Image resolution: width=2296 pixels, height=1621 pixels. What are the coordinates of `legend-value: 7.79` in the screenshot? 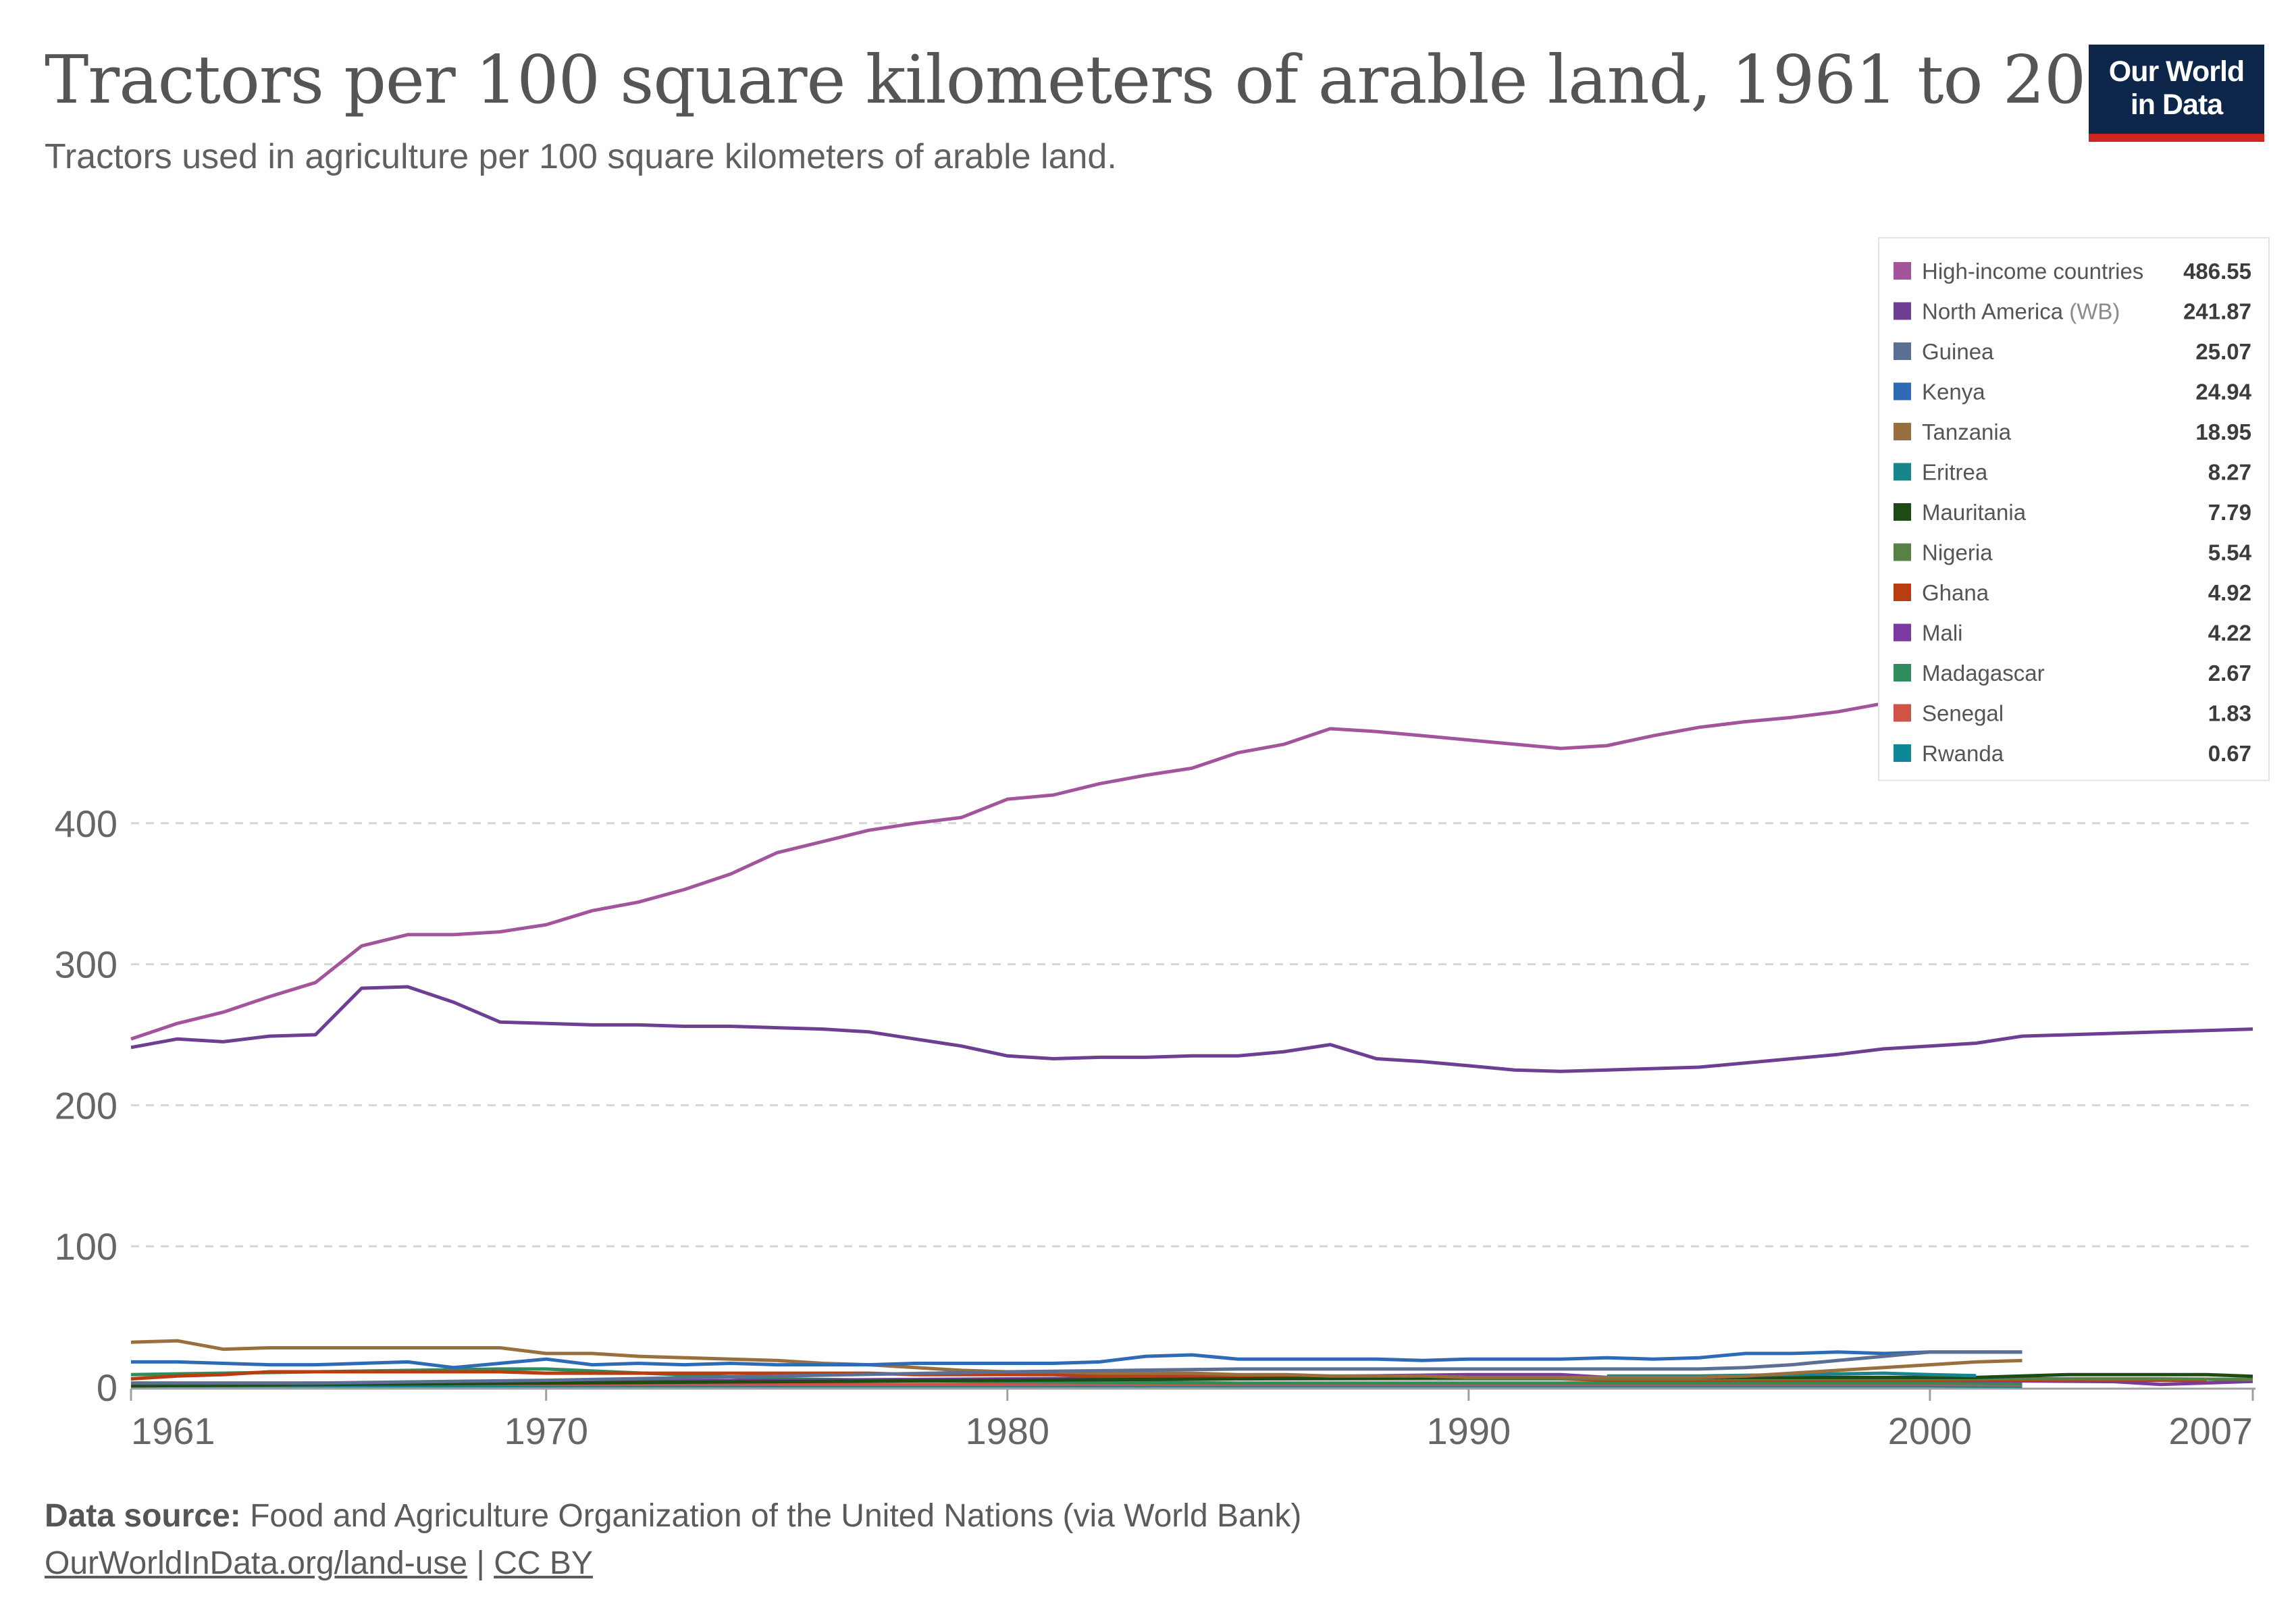 It's located at (2229, 512).